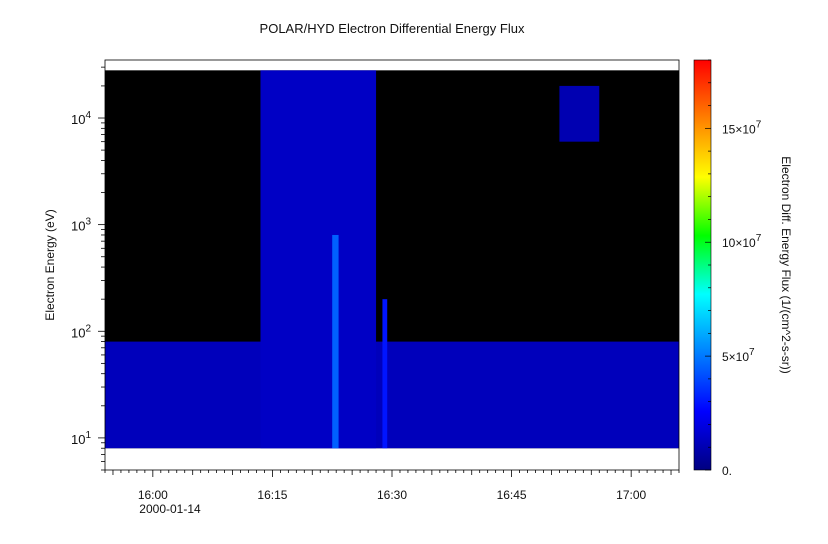  What do you see at coordinates (81, 438) in the screenshot?
I see `y-tick-label: 10¹` at bounding box center [81, 438].